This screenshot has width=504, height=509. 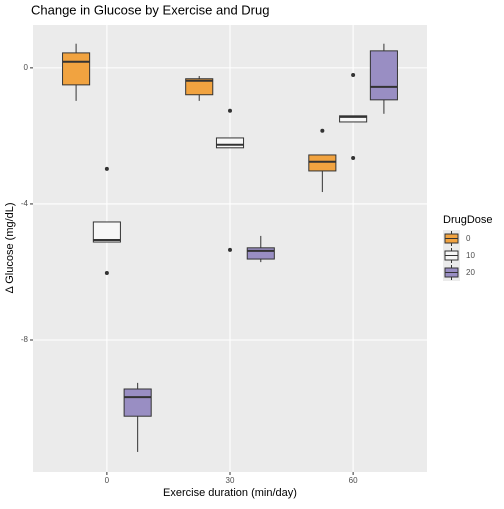 I want to click on y-axis-label: Δ Glucose (mg/dL), so click(x=10, y=247).